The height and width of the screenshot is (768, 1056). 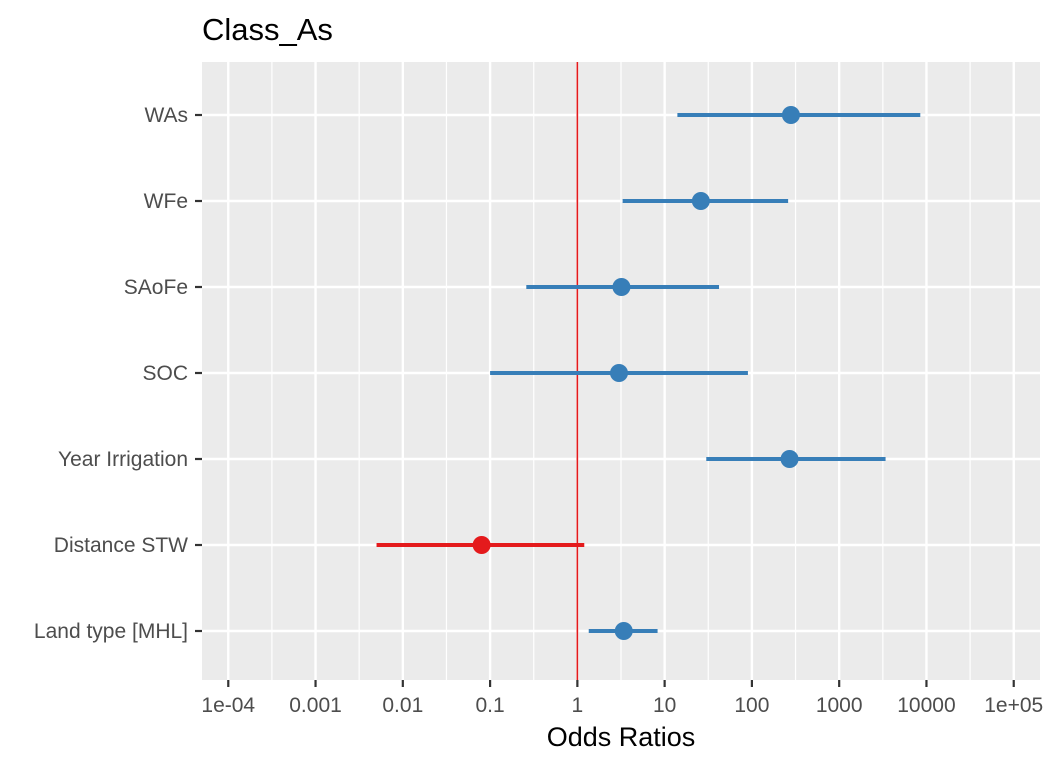 What do you see at coordinates (402, 705) in the screenshot?
I see `x-tick-label: 0.01` at bounding box center [402, 705].